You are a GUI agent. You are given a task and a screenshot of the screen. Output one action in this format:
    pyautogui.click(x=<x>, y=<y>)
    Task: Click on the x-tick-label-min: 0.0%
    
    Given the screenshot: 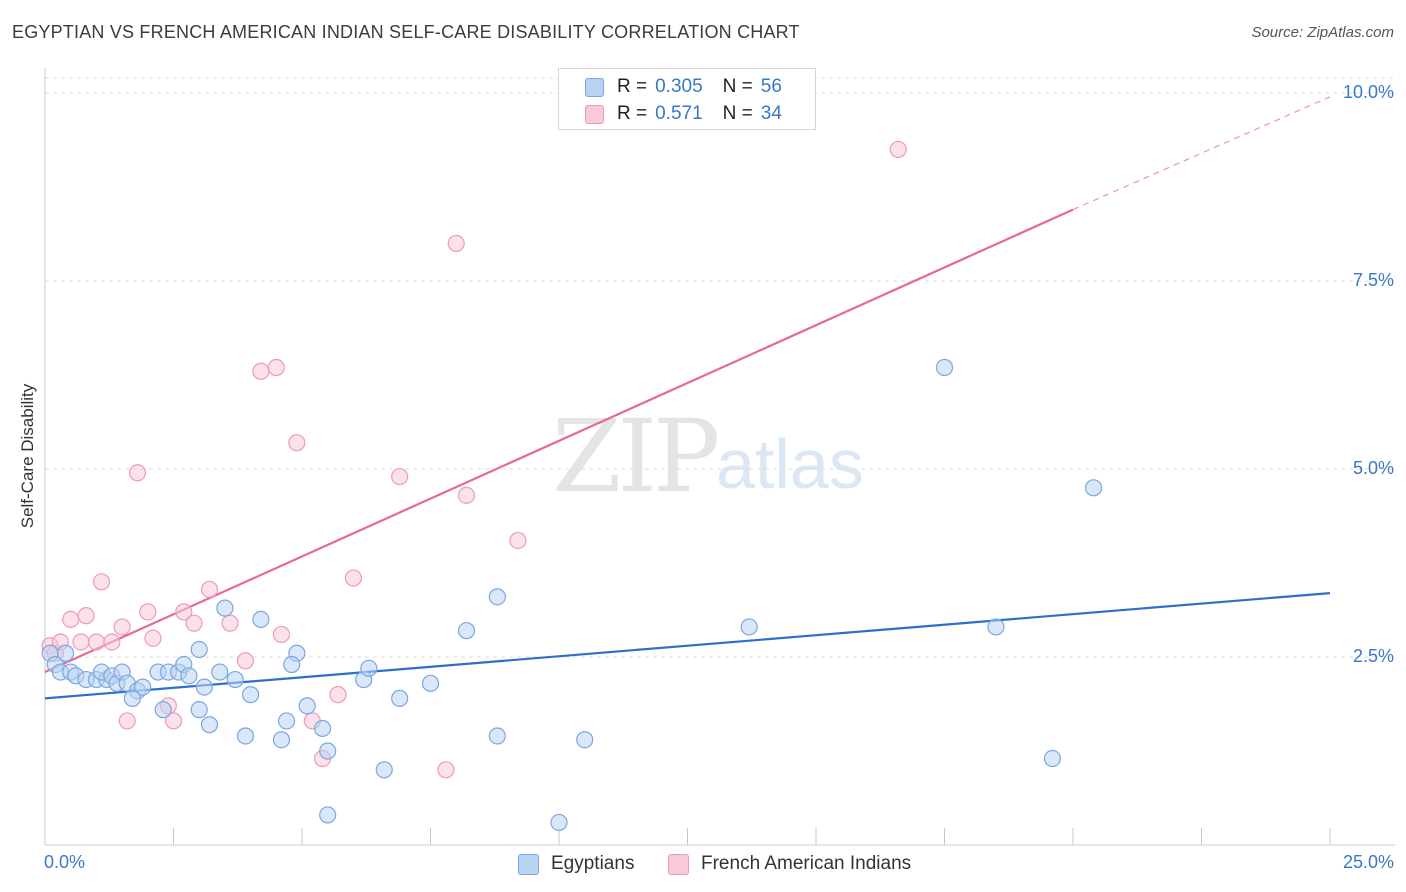 What is the action you would take?
    pyautogui.click(x=65, y=862)
    